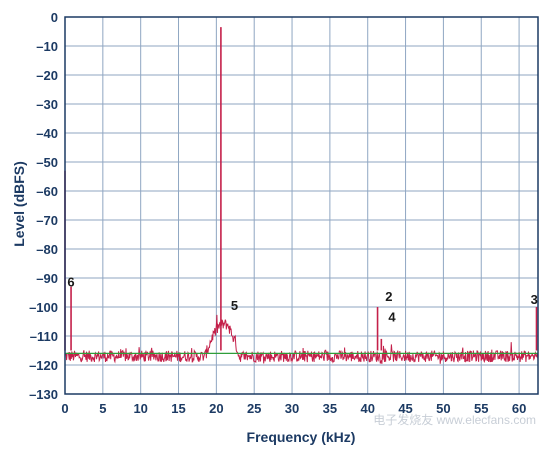 Image resolution: width=547 pixels, height=457 pixels. What do you see at coordinates (64, 408) in the screenshot?
I see `x-tick-label: 0` at bounding box center [64, 408].